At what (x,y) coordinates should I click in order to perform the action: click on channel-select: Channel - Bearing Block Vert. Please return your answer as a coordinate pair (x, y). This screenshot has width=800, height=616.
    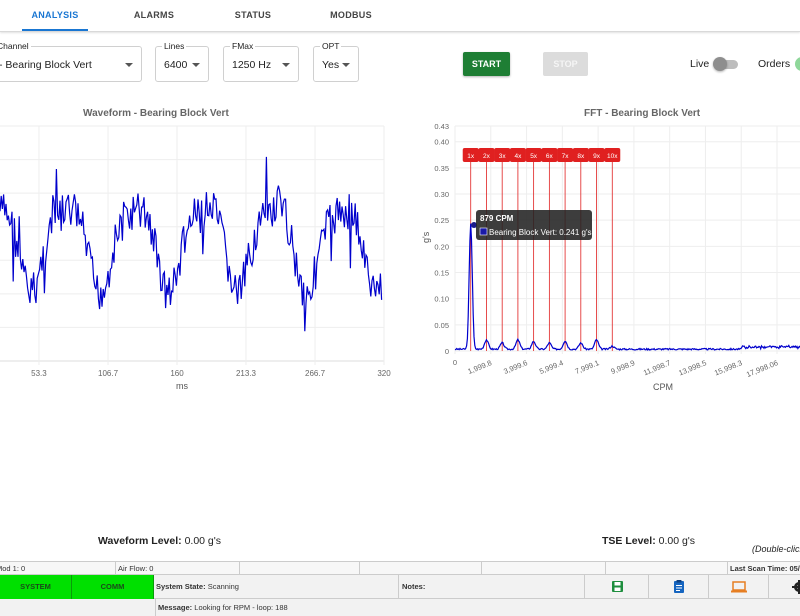
    Looking at the image, I should click on (71, 61).